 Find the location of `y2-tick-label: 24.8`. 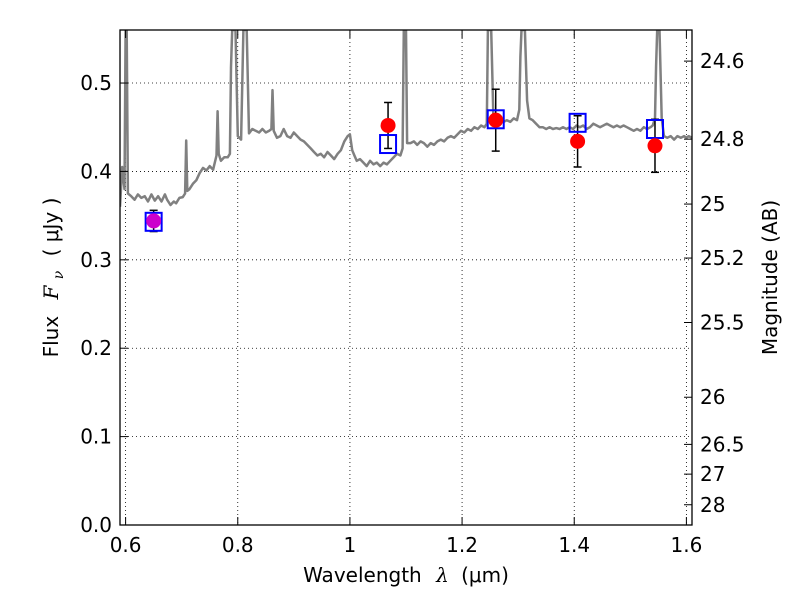

y2-tick-label: 24.8 is located at coordinates (722, 139).